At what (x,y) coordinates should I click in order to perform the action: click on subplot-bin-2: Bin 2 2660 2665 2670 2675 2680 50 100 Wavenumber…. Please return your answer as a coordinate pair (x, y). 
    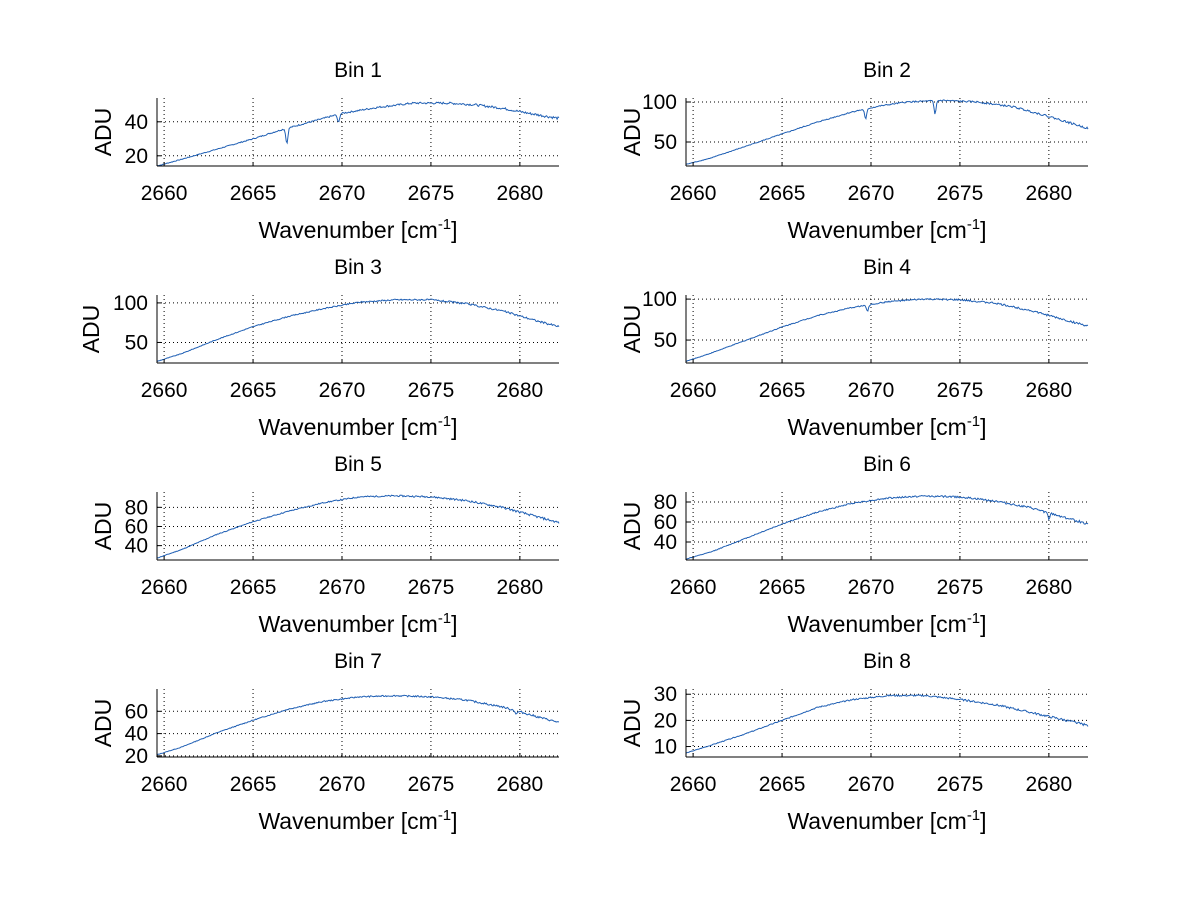
    Looking at the image, I should click on (854, 151).